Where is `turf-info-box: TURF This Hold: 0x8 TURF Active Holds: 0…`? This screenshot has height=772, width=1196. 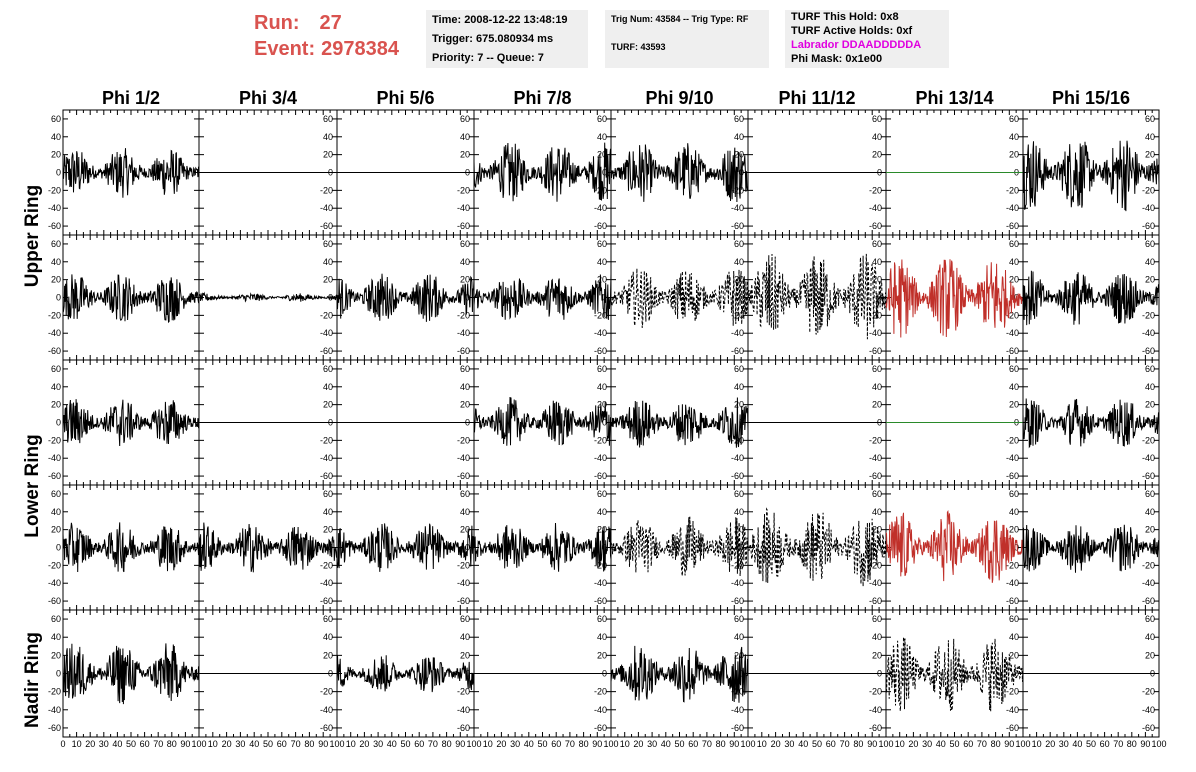 turf-info-box: TURF This Hold: 0x8 TURF Active Holds: 0… is located at coordinates (867, 39).